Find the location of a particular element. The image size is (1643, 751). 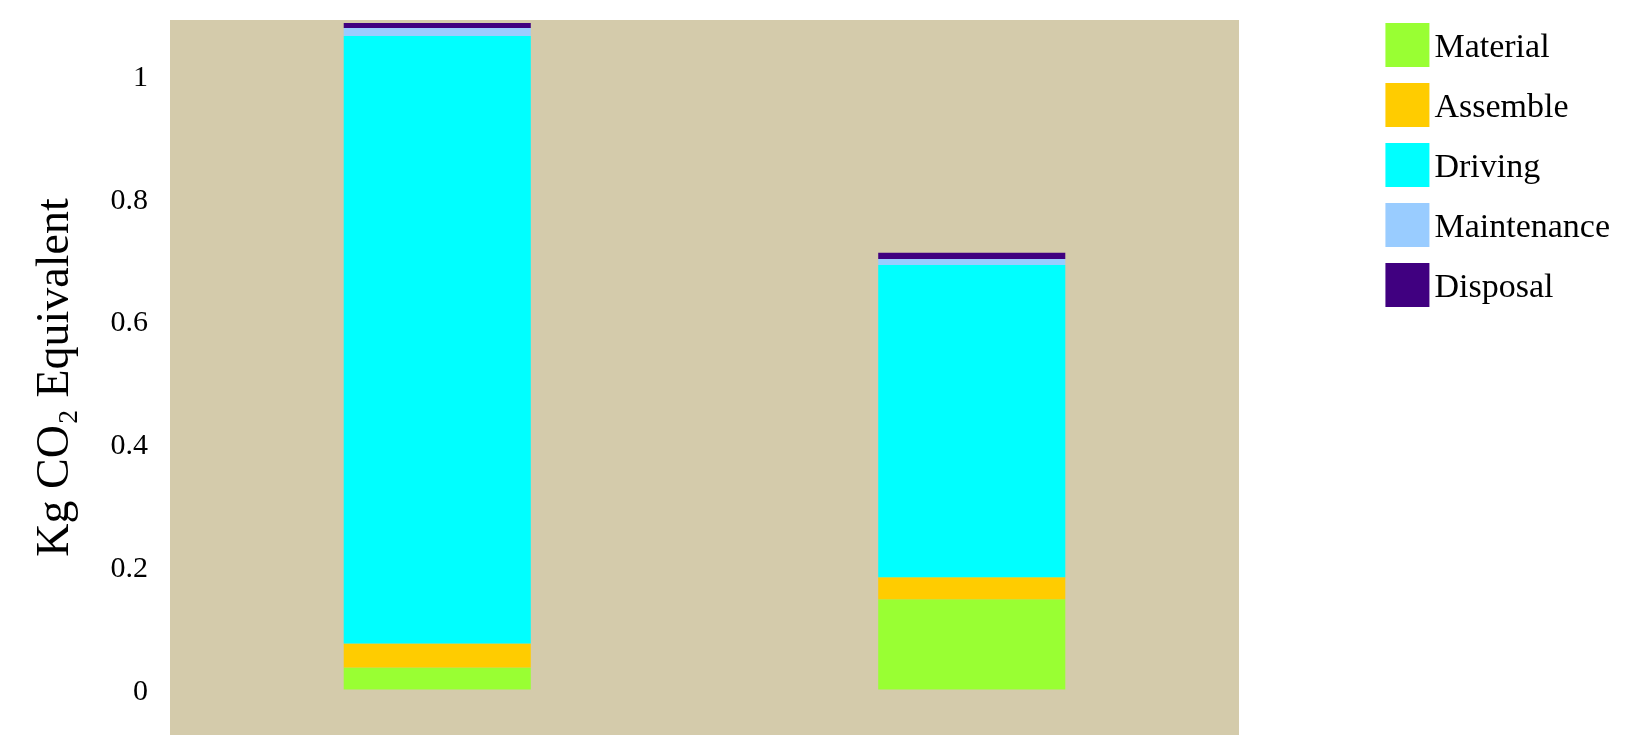

y-tick-label: 0.2 is located at coordinates (129, 567).